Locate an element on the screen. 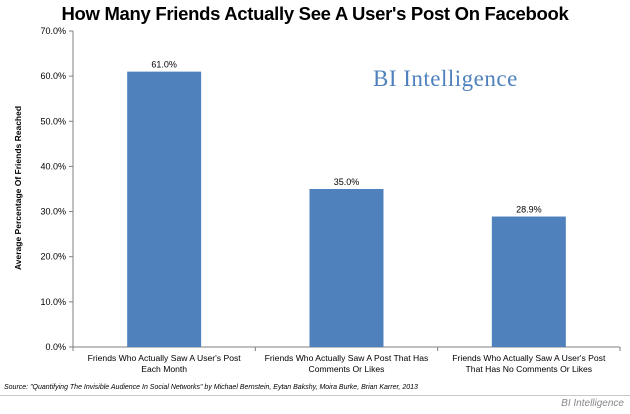  y-axis-title: Average Percentage Of Friends Reached is located at coordinates (18, 188).